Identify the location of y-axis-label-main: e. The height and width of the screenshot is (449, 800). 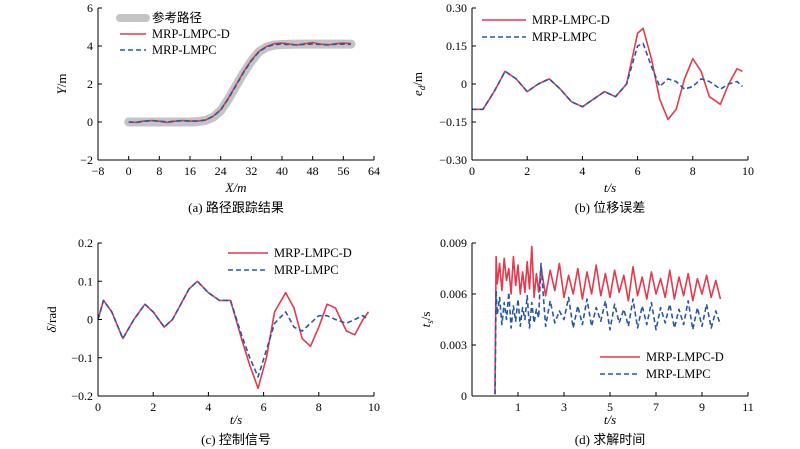
(417, 93).